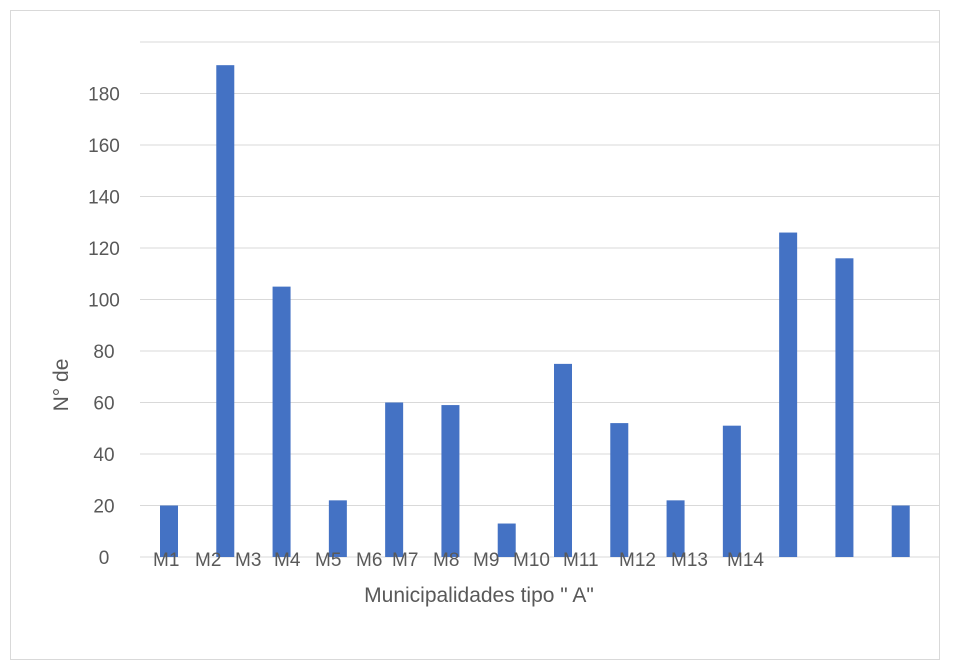 The height and width of the screenshot is (671, 956). I want to click on x-tick-label: M4, so click(287, 560).